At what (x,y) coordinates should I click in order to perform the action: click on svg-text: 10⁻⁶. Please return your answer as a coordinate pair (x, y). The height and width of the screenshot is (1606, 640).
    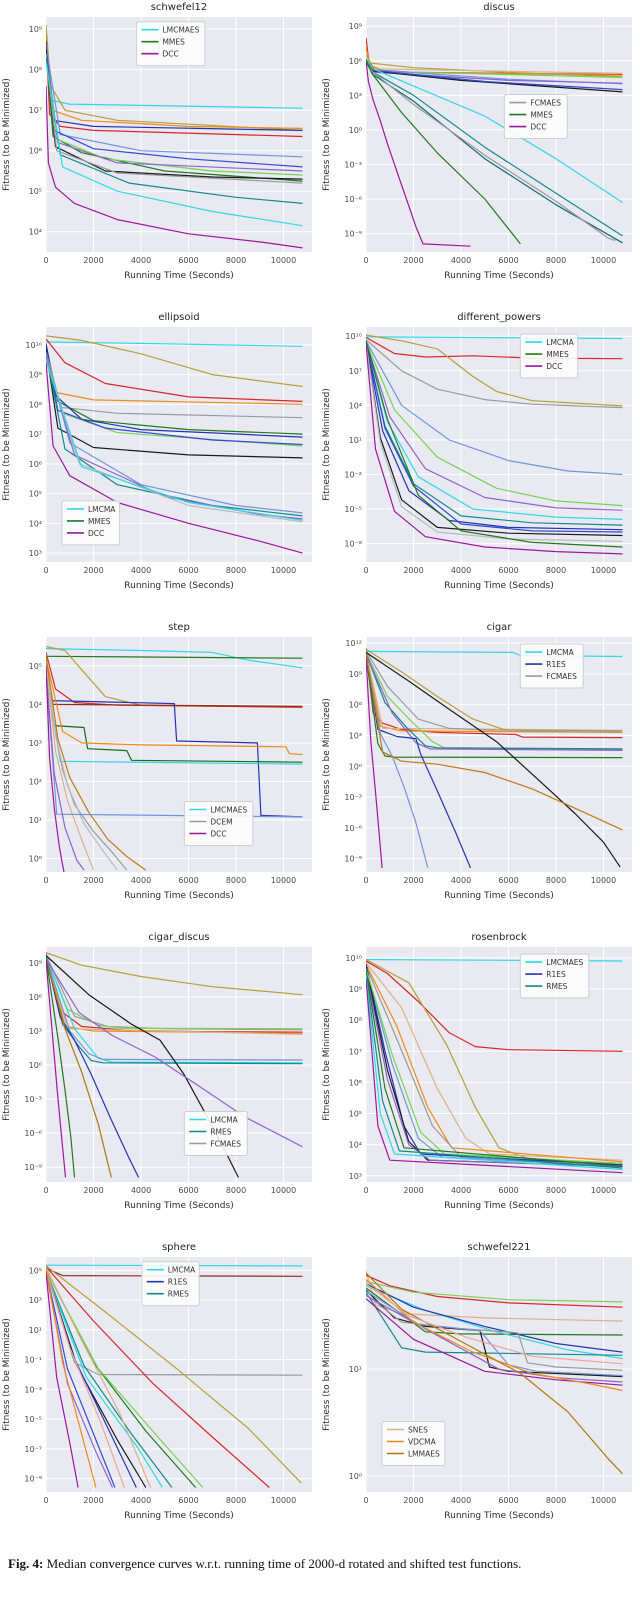
    Looking at the image, I should click on (353, 828).